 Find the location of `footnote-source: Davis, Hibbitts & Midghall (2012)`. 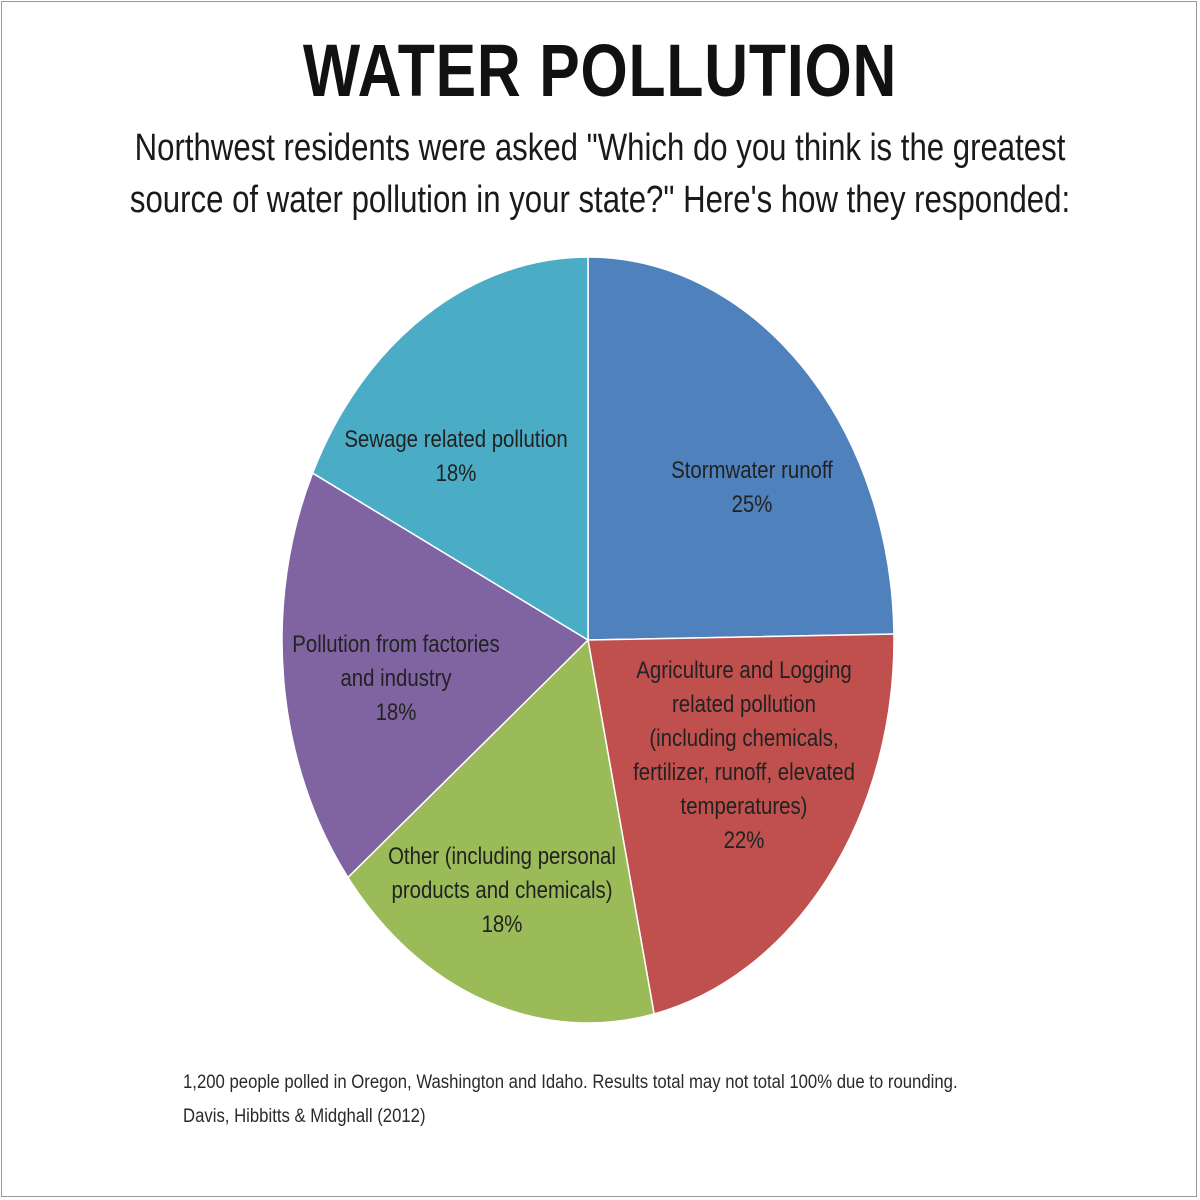

footnote-source: Davis, Hibbitts & Midghall (2012) is located at coordinates (304, 1116).